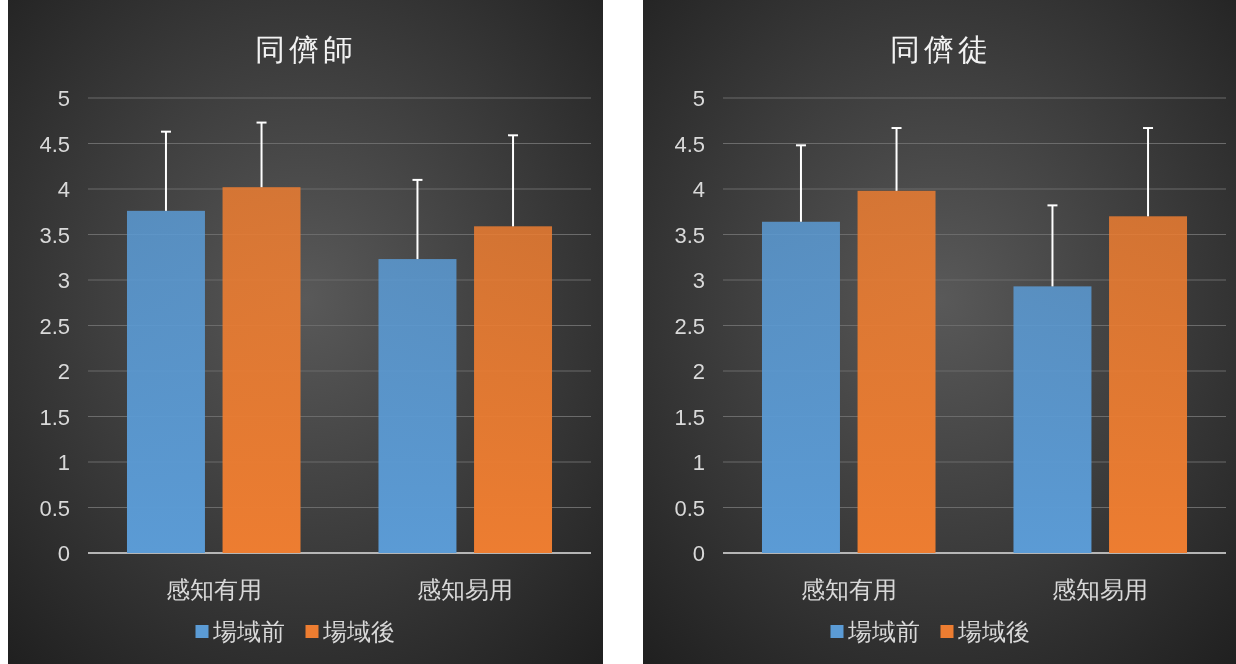 This screenshot has height=664, width=1236. I want to click on chart-title: 同儕徒, so click(940, 49).